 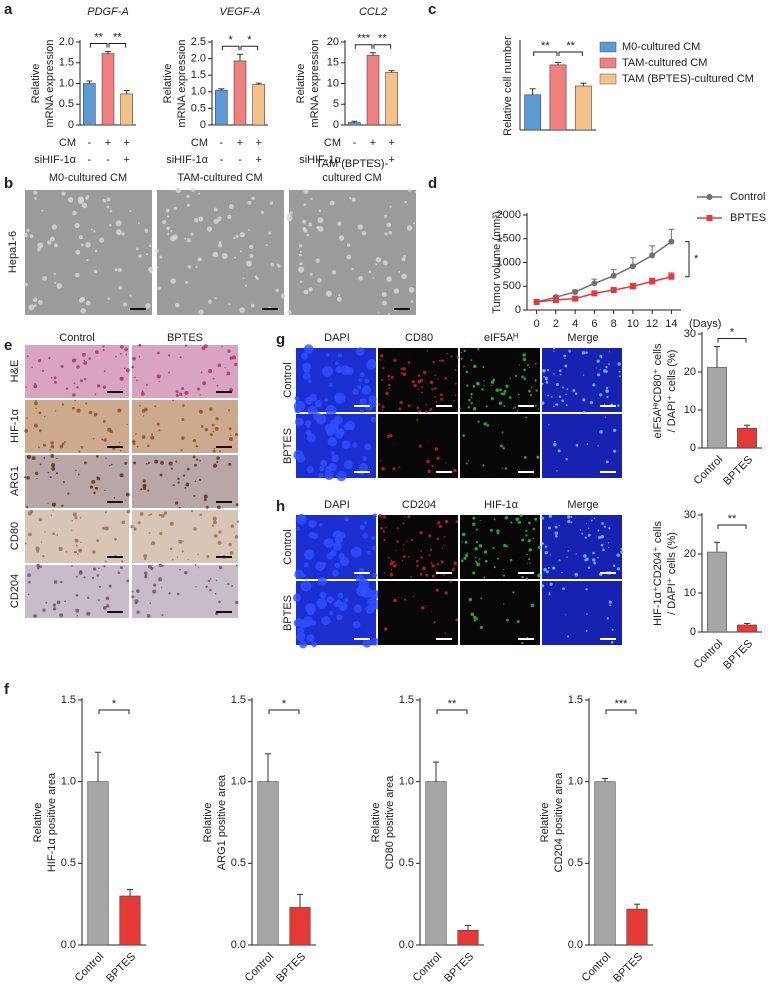 What do you see at coordinates (709, 197) in the screenshot?
I see `legend-marker` at bounding box center [709, 197].